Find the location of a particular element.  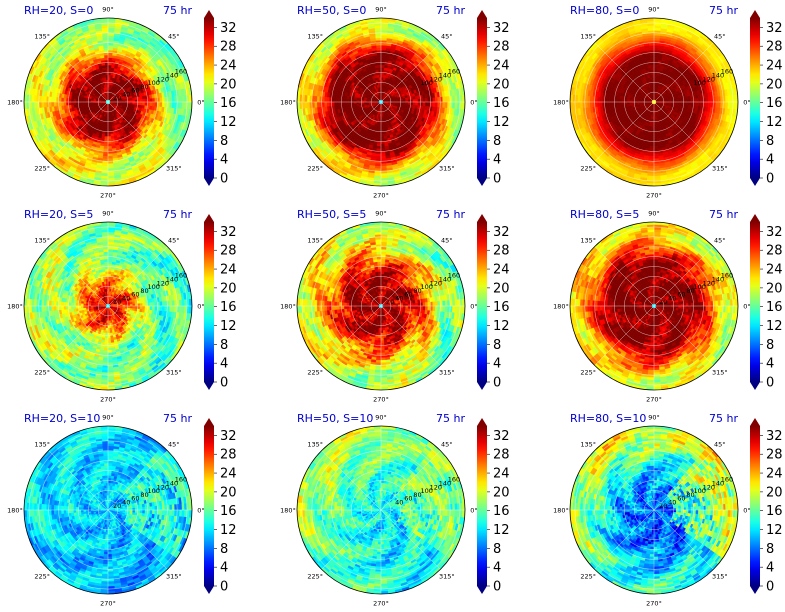

radial-tick-label: 100 is located at coordinates (153, 83).